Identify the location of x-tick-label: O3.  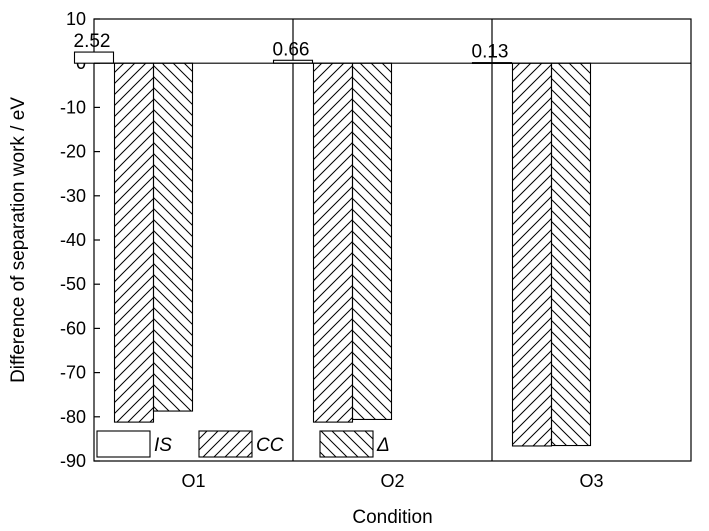
(591, 481).